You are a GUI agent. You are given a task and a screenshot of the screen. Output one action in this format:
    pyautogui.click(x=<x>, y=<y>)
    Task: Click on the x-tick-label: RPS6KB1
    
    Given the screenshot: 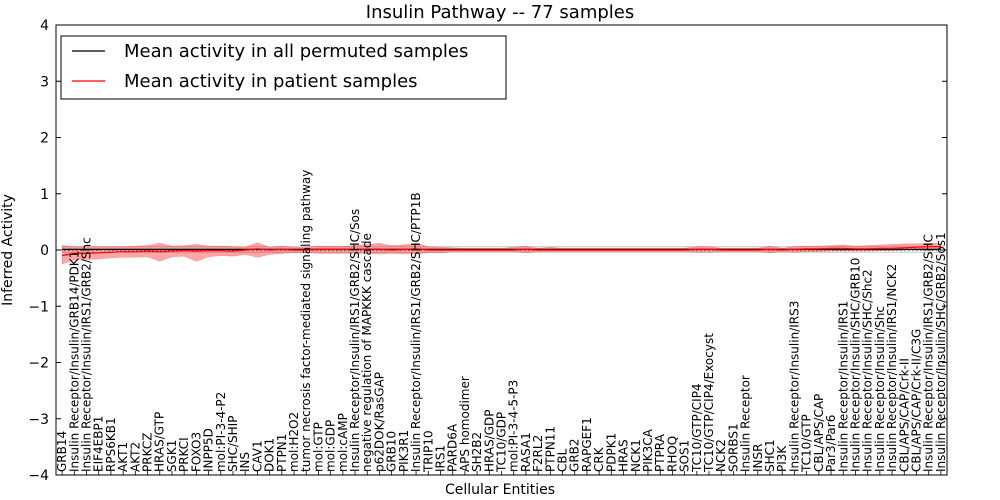 What is the action you would take?
    pyautogui.click(x=111, y=444)
    